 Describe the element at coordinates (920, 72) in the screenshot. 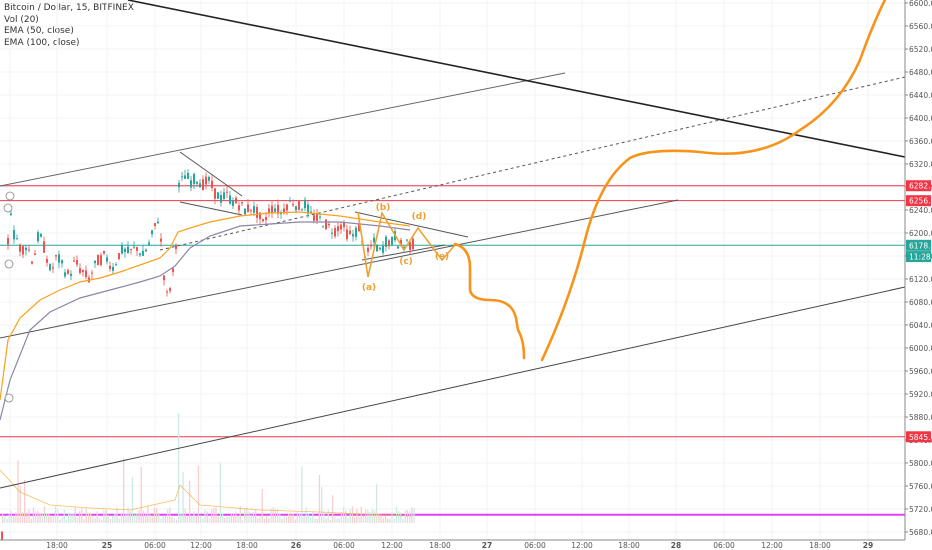

I see `price-tick-label: 6480.0` at that location.